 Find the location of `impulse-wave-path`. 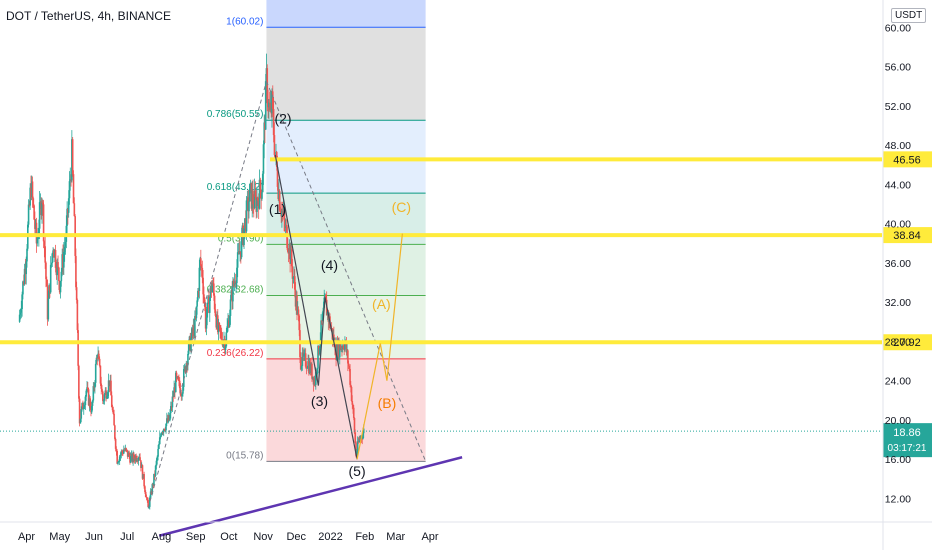

impulse-wave-path is located at coordinates (316, 307).